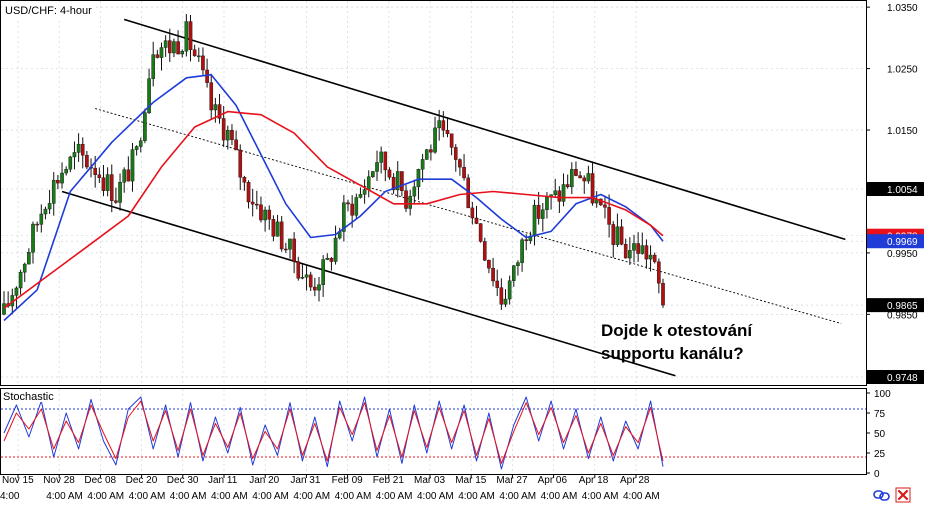  What do you see at coordinates (902, 306) in the screenshot?
I see `price-marker-label: 0.9865` at bounding box center [902, 306].